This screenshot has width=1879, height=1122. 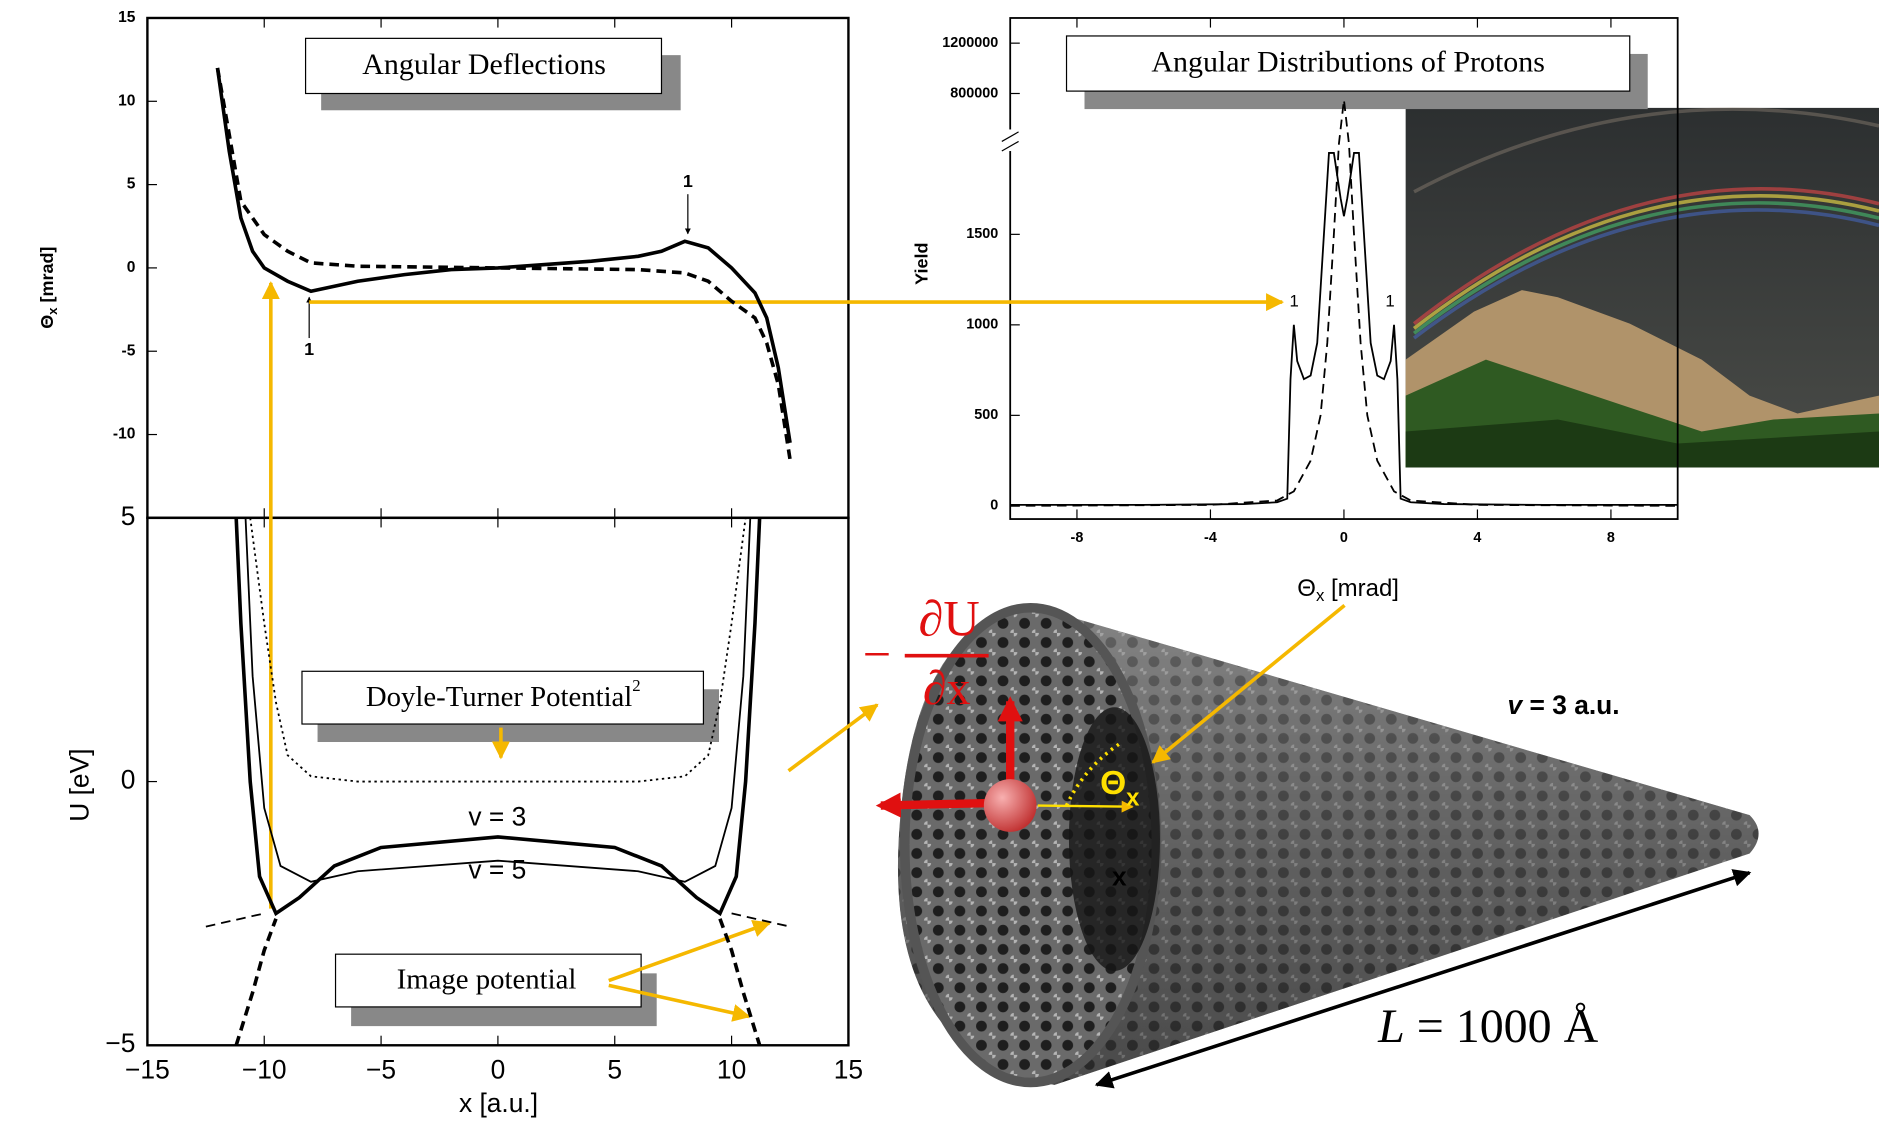 What do you see at coordinates (1010, 140) in the screenshot?
I see `axis-break` at bounding box center [1010, 140].